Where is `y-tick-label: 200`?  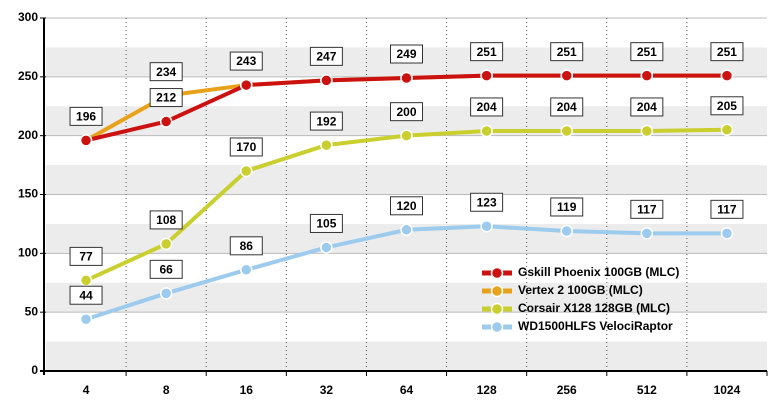 y-tick-label: 200 is located at coordinates (28, 135).